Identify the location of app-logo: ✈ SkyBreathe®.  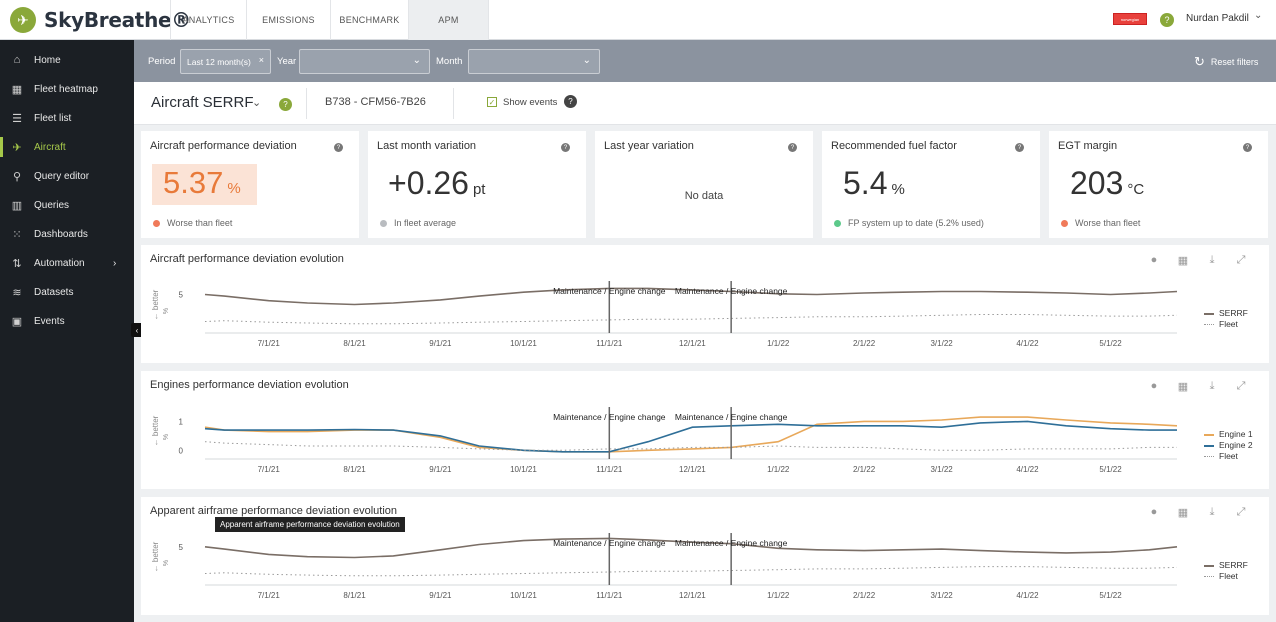
(100, 20).